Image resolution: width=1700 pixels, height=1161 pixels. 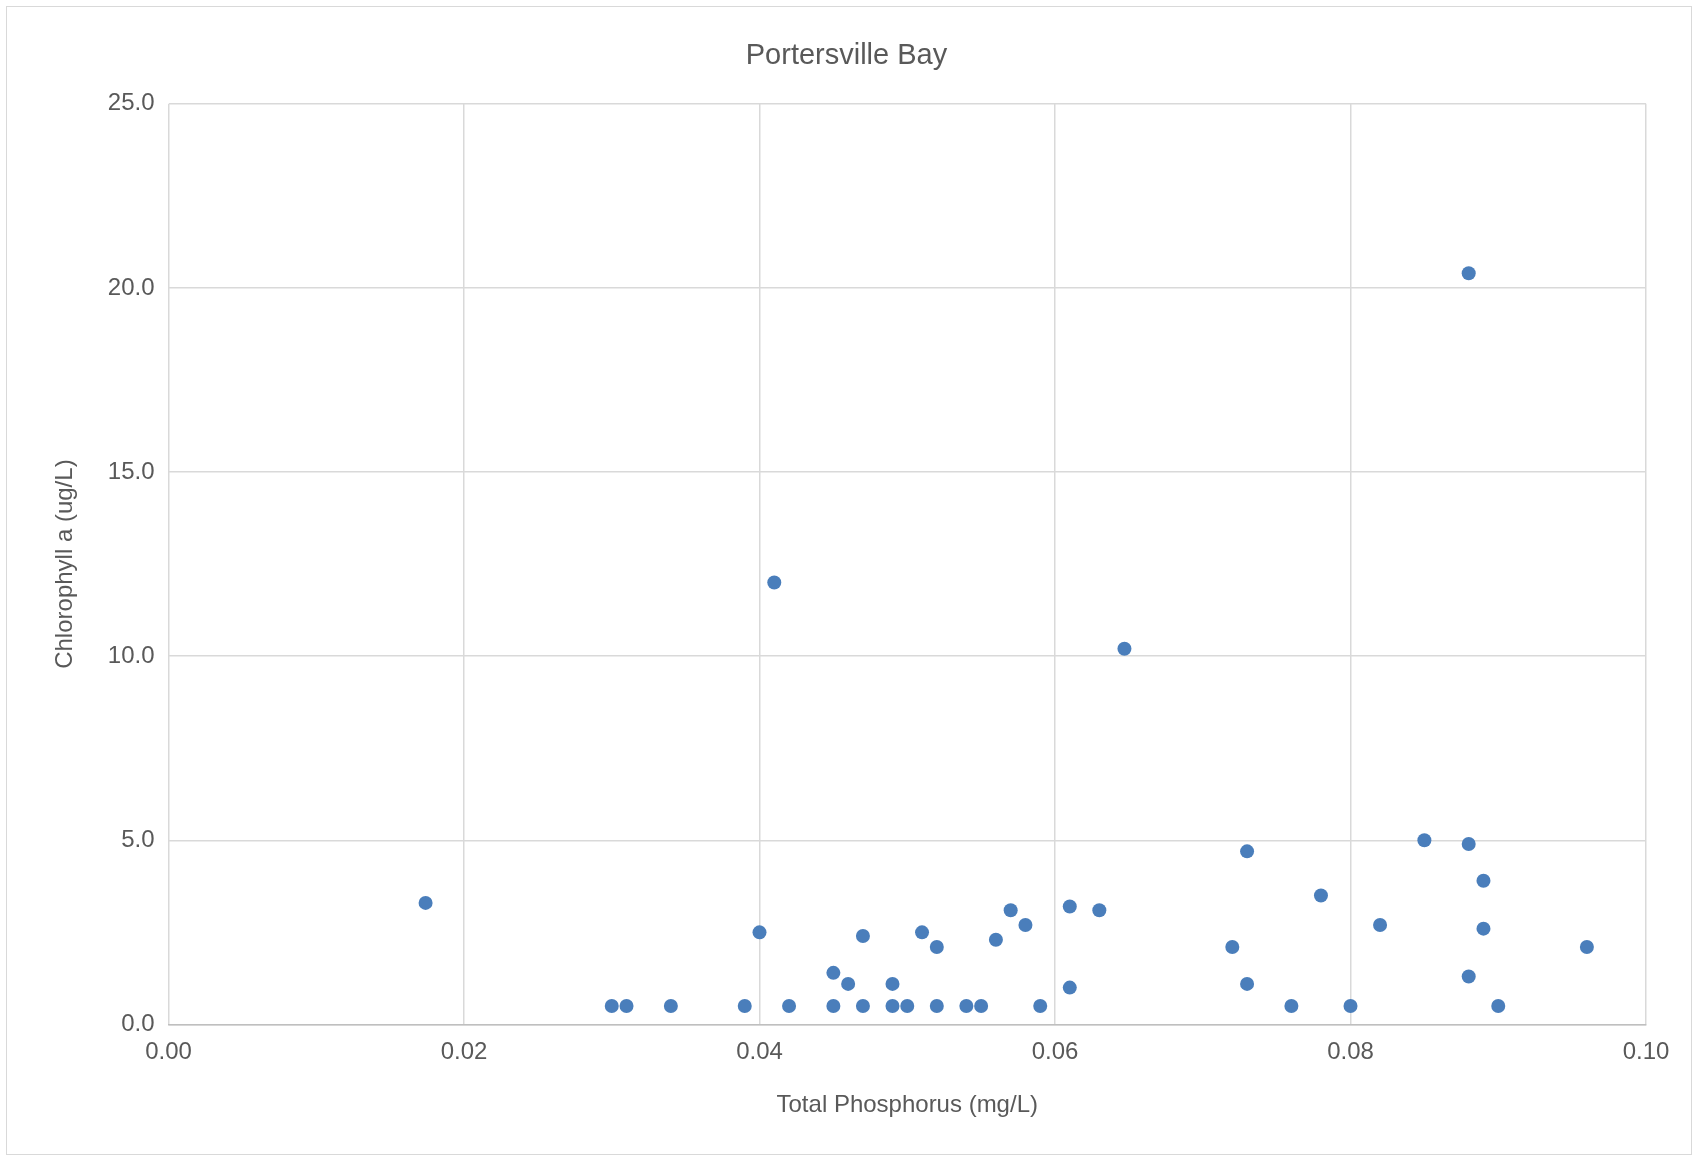 I want to click on y-tick-label: 5.0, so click(x=138, y=838).